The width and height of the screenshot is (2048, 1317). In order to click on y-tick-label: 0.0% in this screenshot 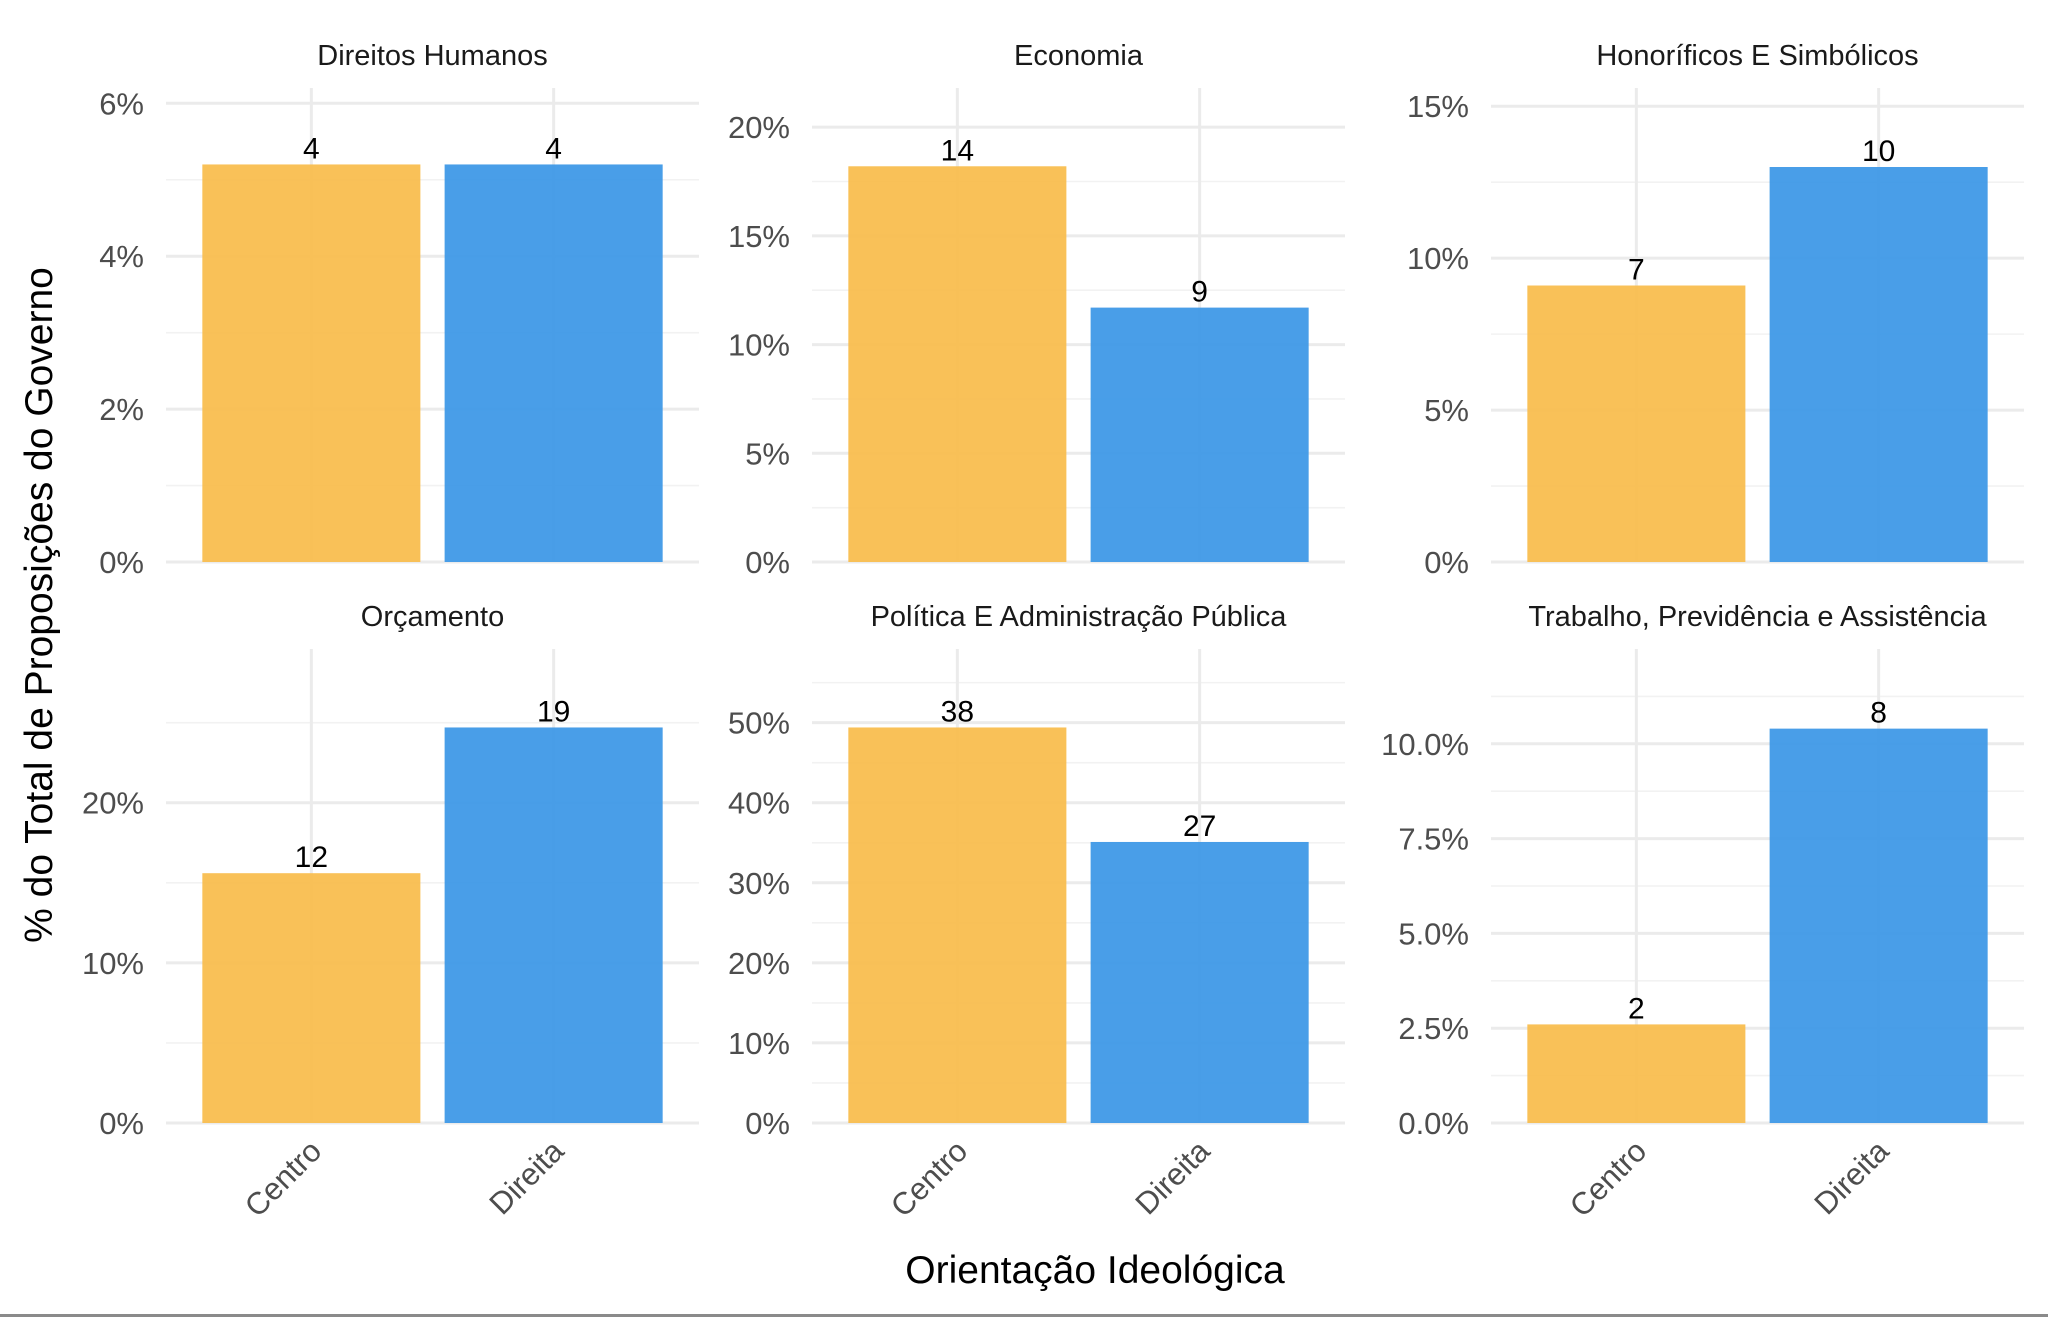, I will do `click(1433, 1123)`.